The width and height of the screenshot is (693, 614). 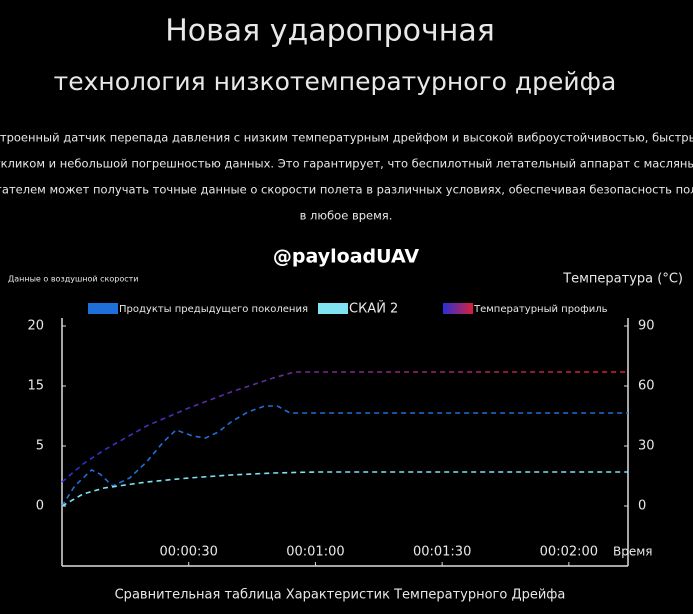 I want to click on legend-label: СКАЙ 2, so click(x=373, y=309).